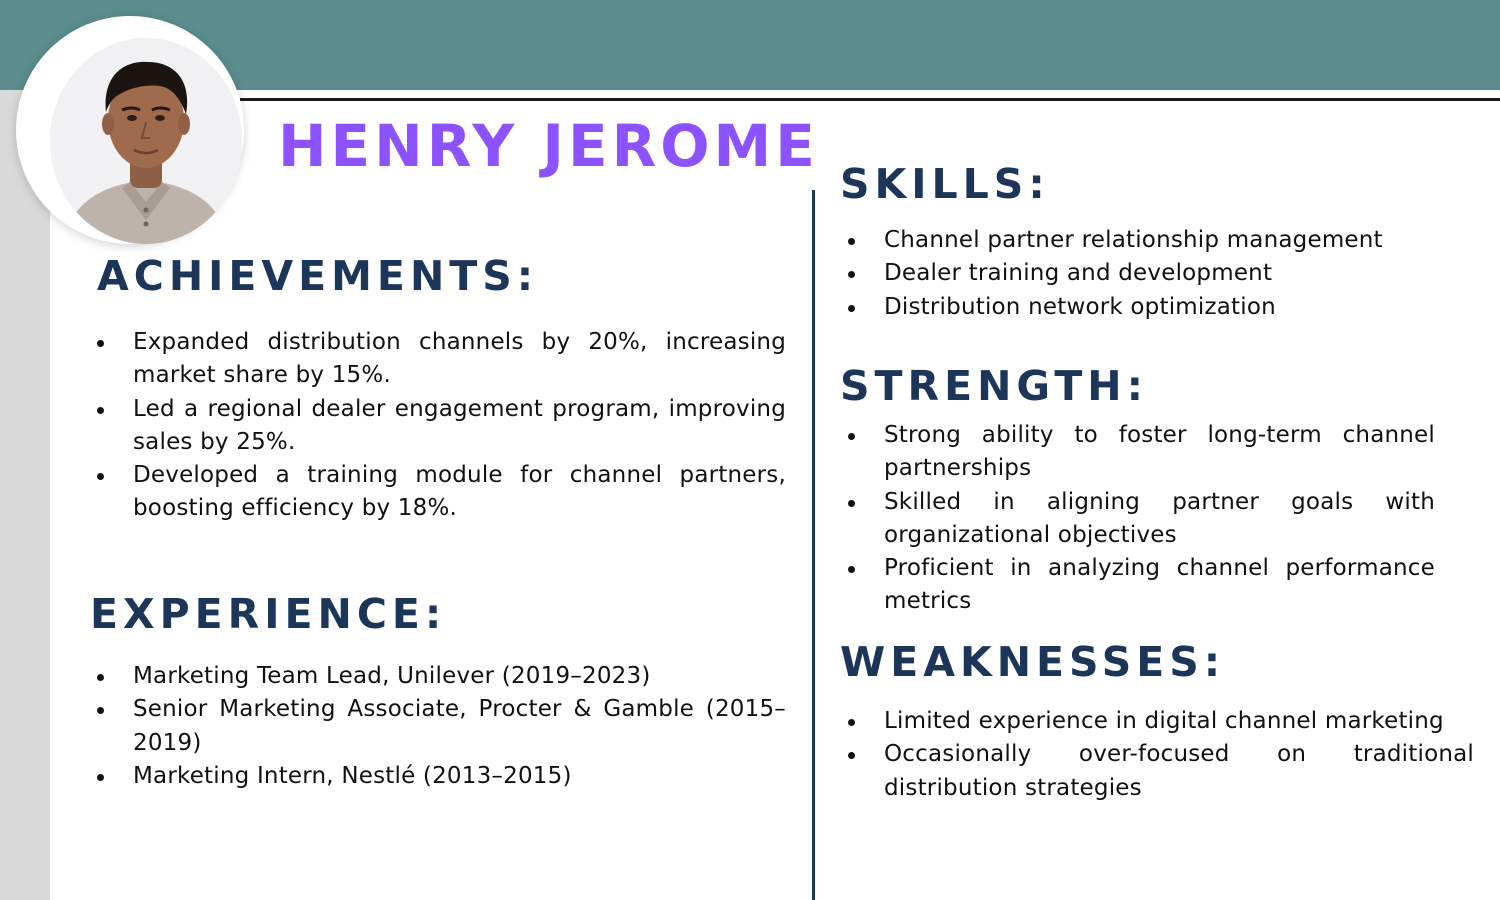 The image size is (1500, 900). I want to click on skill-item: Distribution network optimization, so click(1153, 307).